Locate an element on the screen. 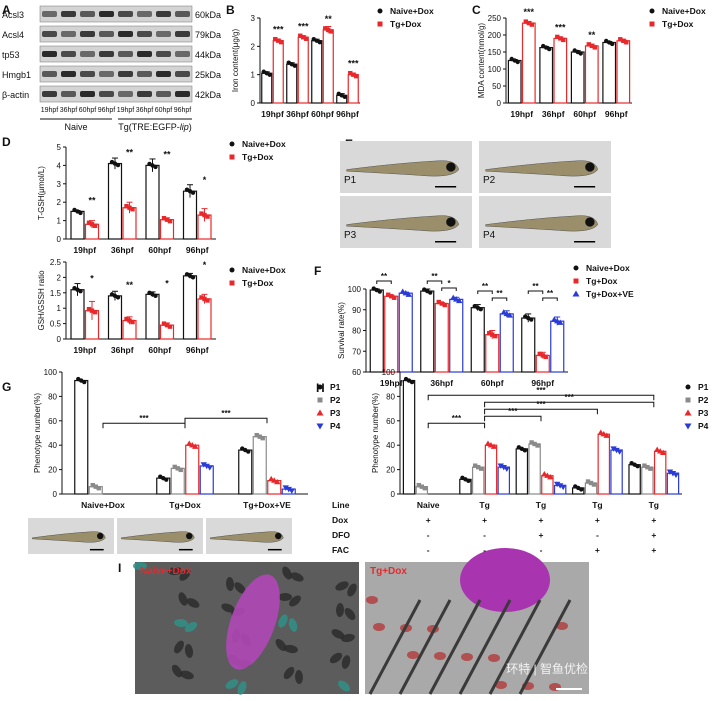  panel-letter: G is located at coordinates (6, 387).